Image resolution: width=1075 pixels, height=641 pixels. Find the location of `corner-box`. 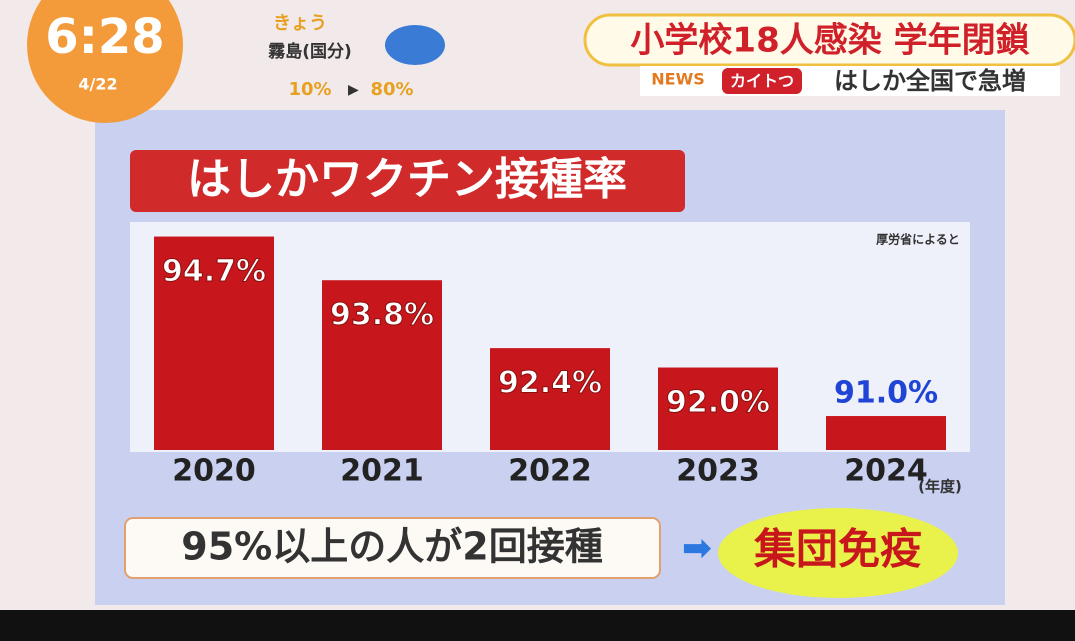

corner-box is located at coordinates (762, 81).